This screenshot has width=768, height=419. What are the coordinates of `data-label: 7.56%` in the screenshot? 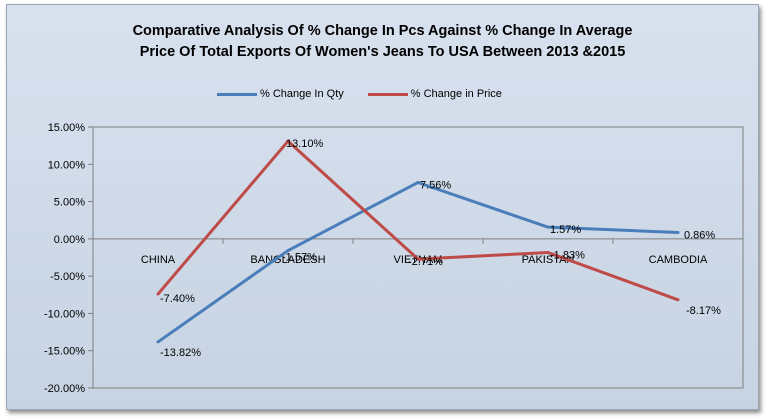 It's located at (435, 185).